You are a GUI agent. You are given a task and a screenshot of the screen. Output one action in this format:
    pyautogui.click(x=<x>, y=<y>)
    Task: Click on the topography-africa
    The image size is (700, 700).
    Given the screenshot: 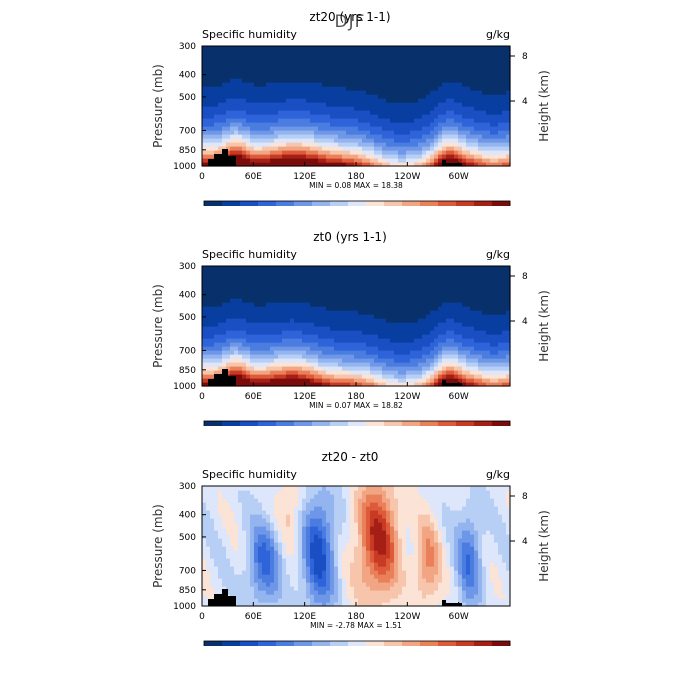 What is the action you would take?
    pyautogui.click(x=222, y=377)
    